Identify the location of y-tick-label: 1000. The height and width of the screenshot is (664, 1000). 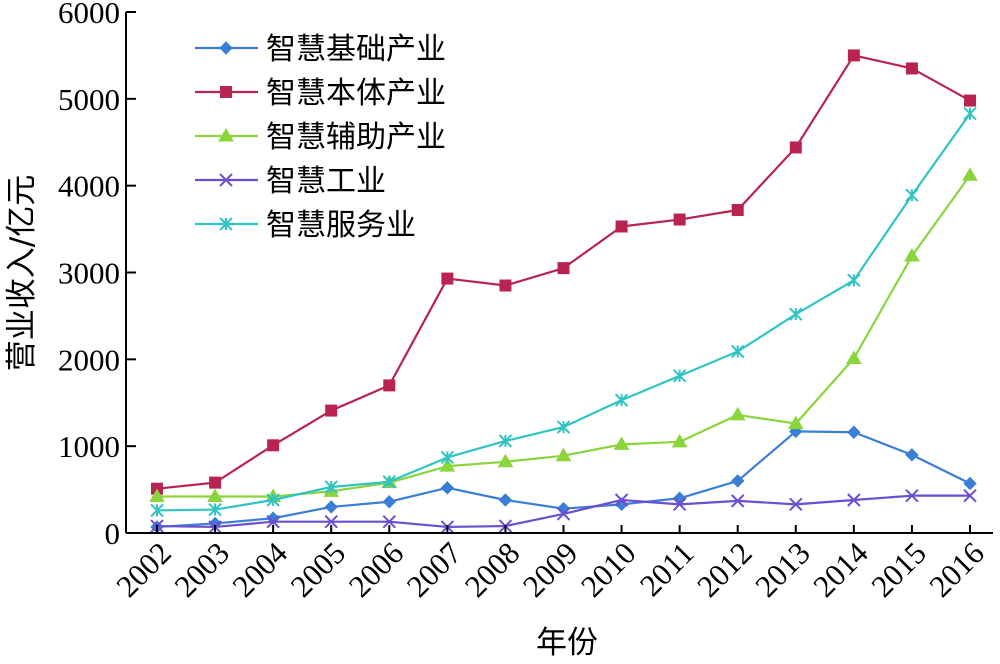
(89, 446).